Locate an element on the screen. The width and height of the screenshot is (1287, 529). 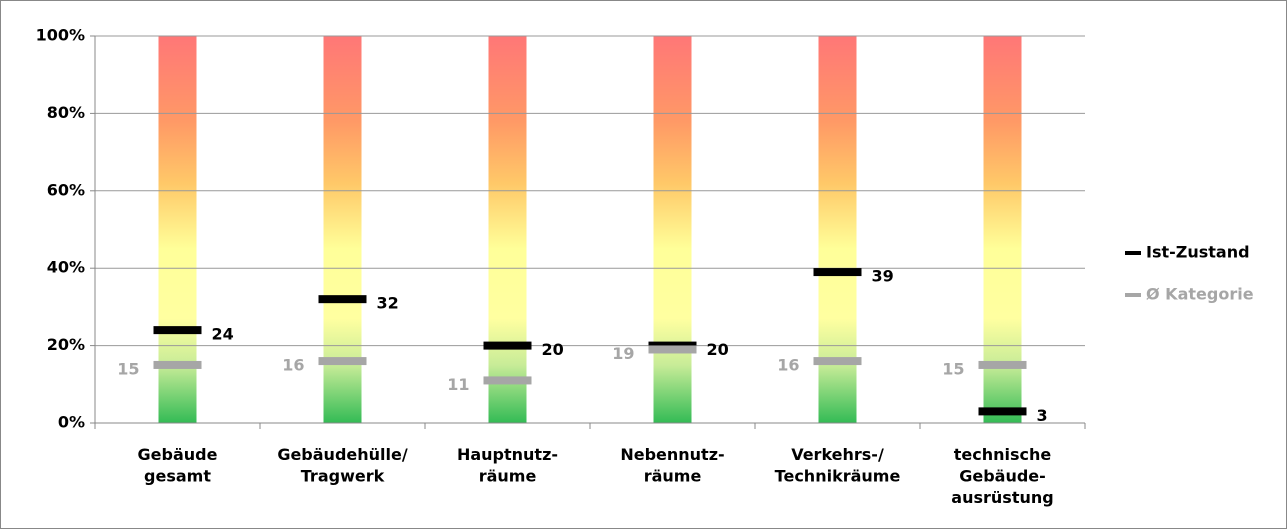
data-label: 24 is located at coordinates (223, 334).